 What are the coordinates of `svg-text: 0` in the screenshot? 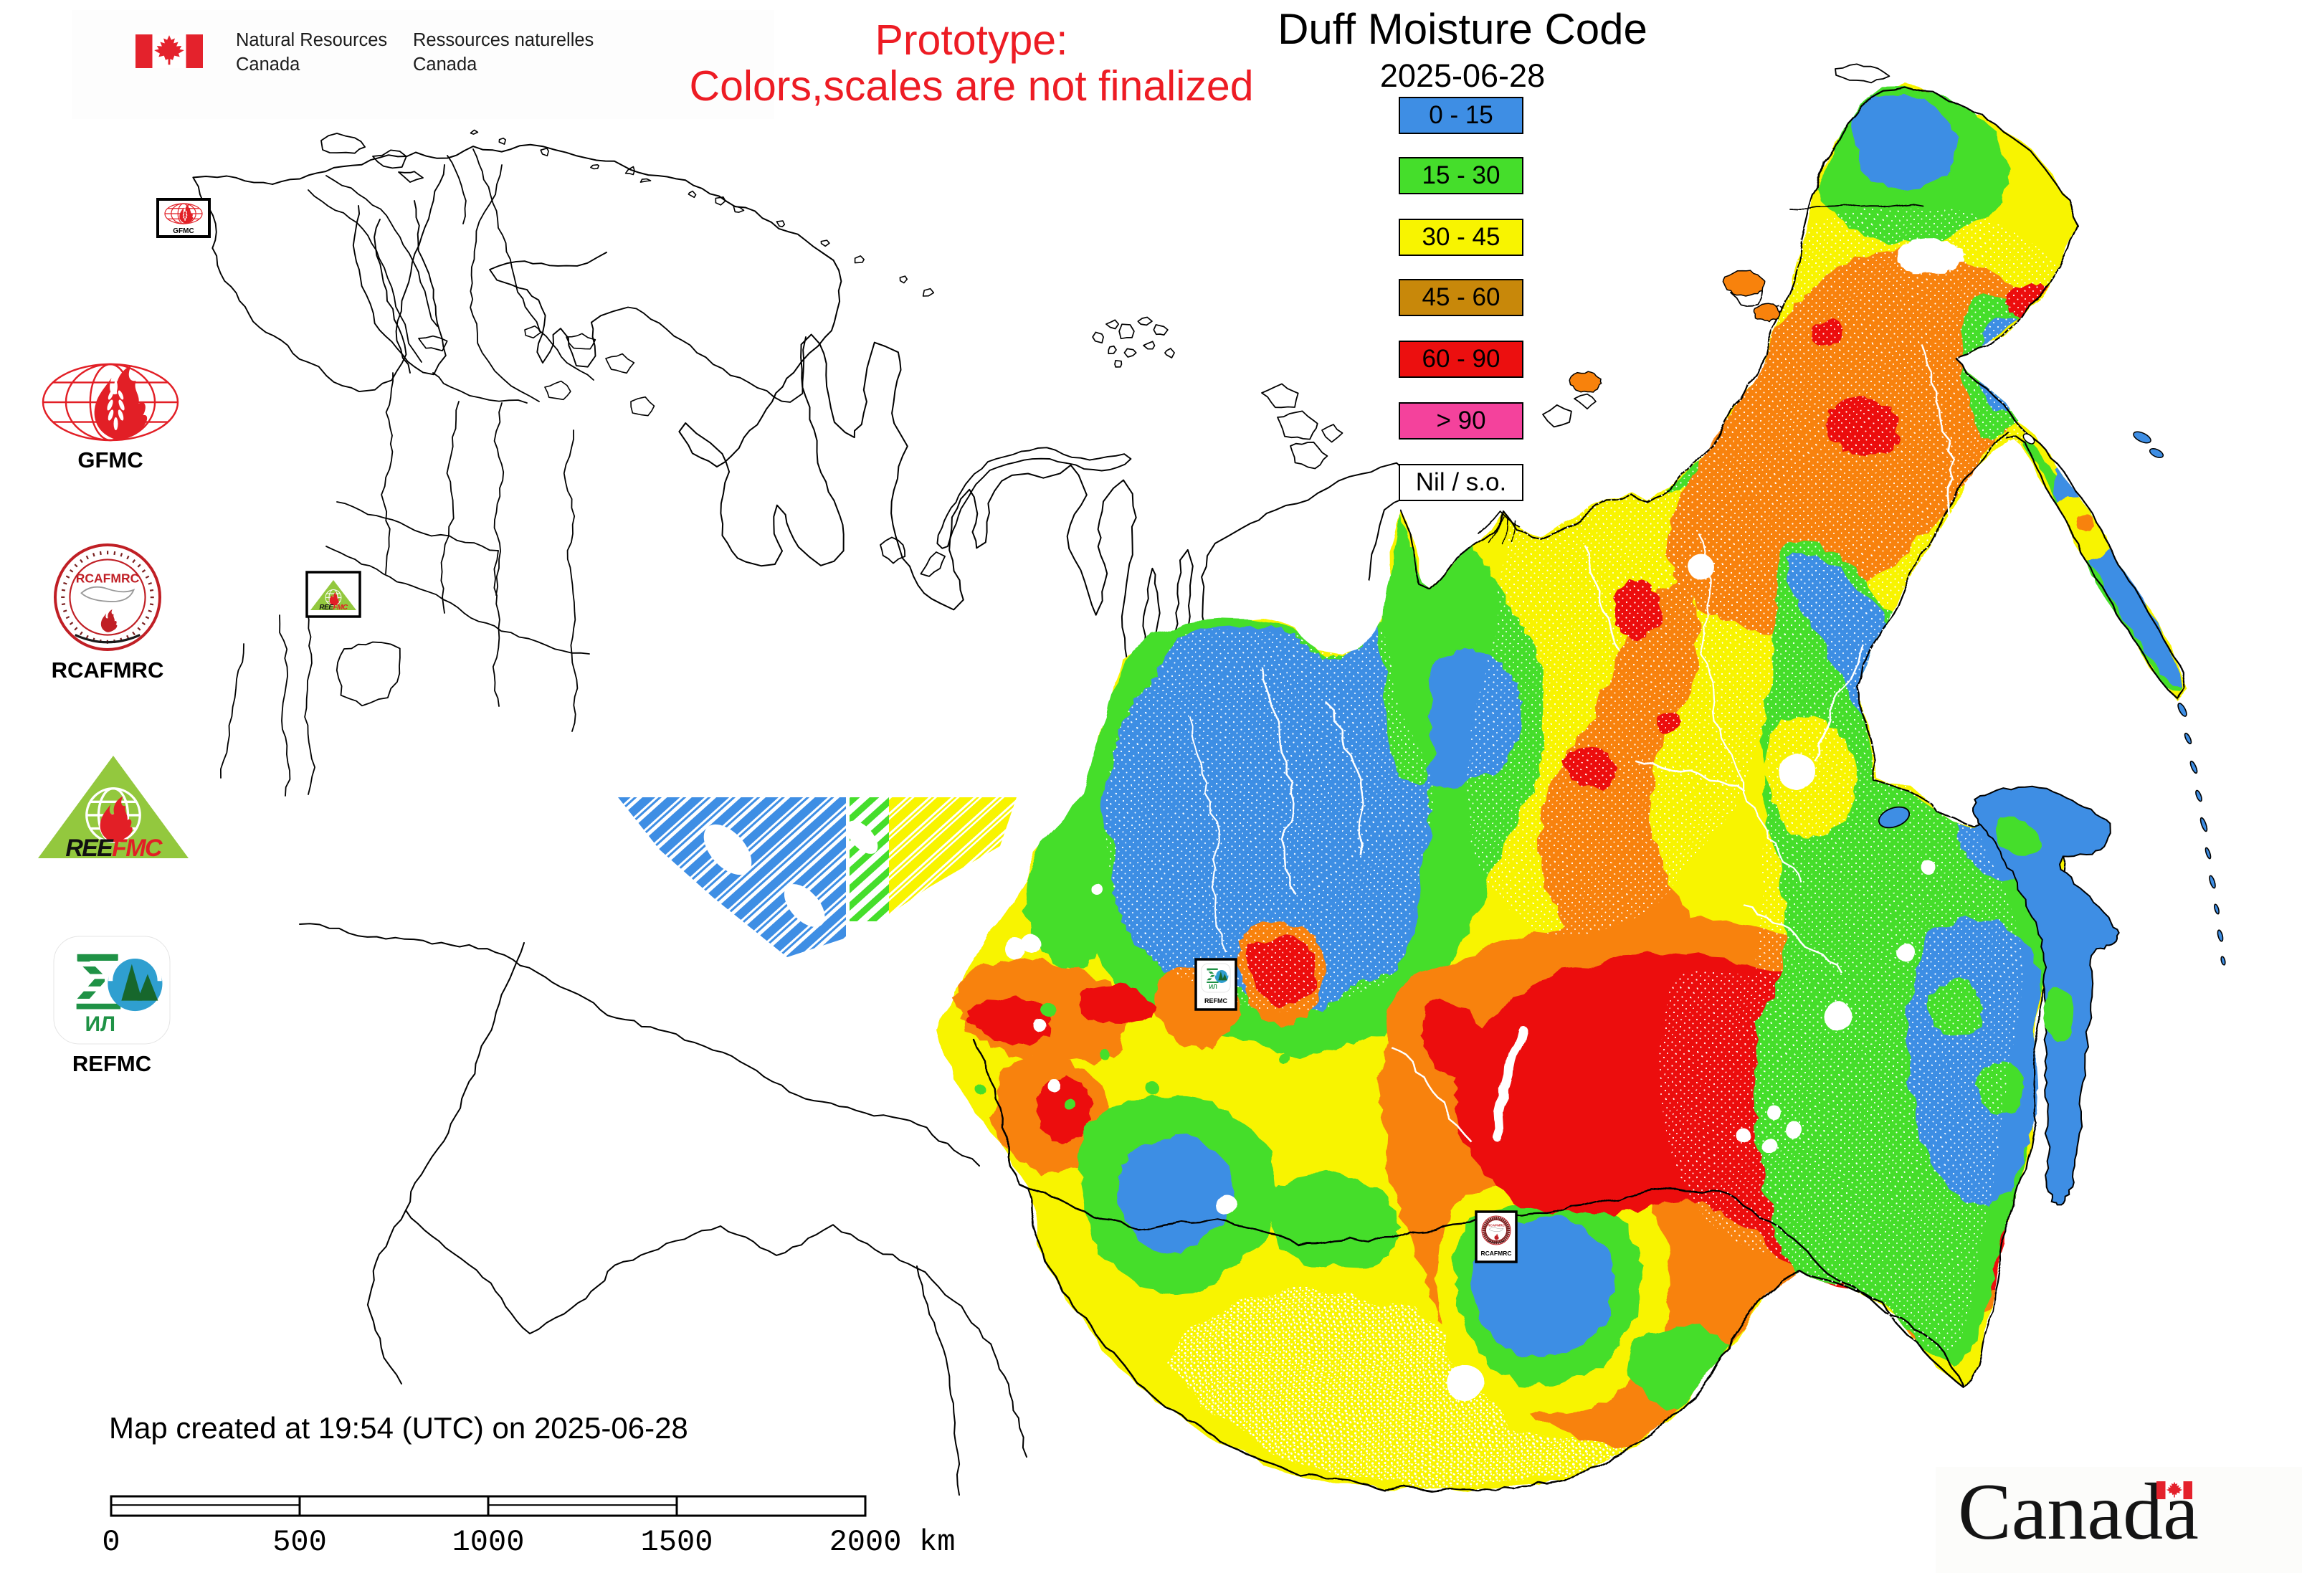 It's located at (111, 1542).